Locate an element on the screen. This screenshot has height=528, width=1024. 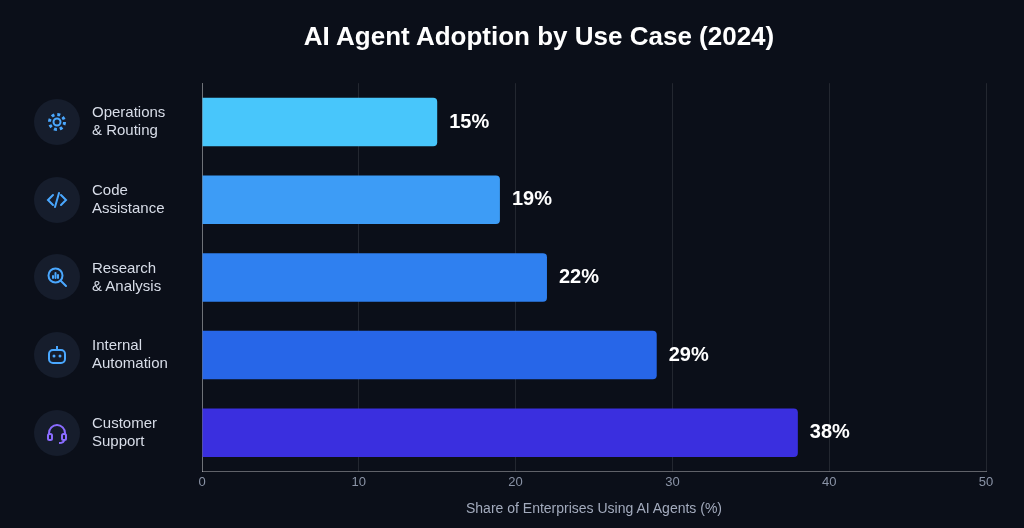
data-label: 19% is located at coordinates (532, 198).